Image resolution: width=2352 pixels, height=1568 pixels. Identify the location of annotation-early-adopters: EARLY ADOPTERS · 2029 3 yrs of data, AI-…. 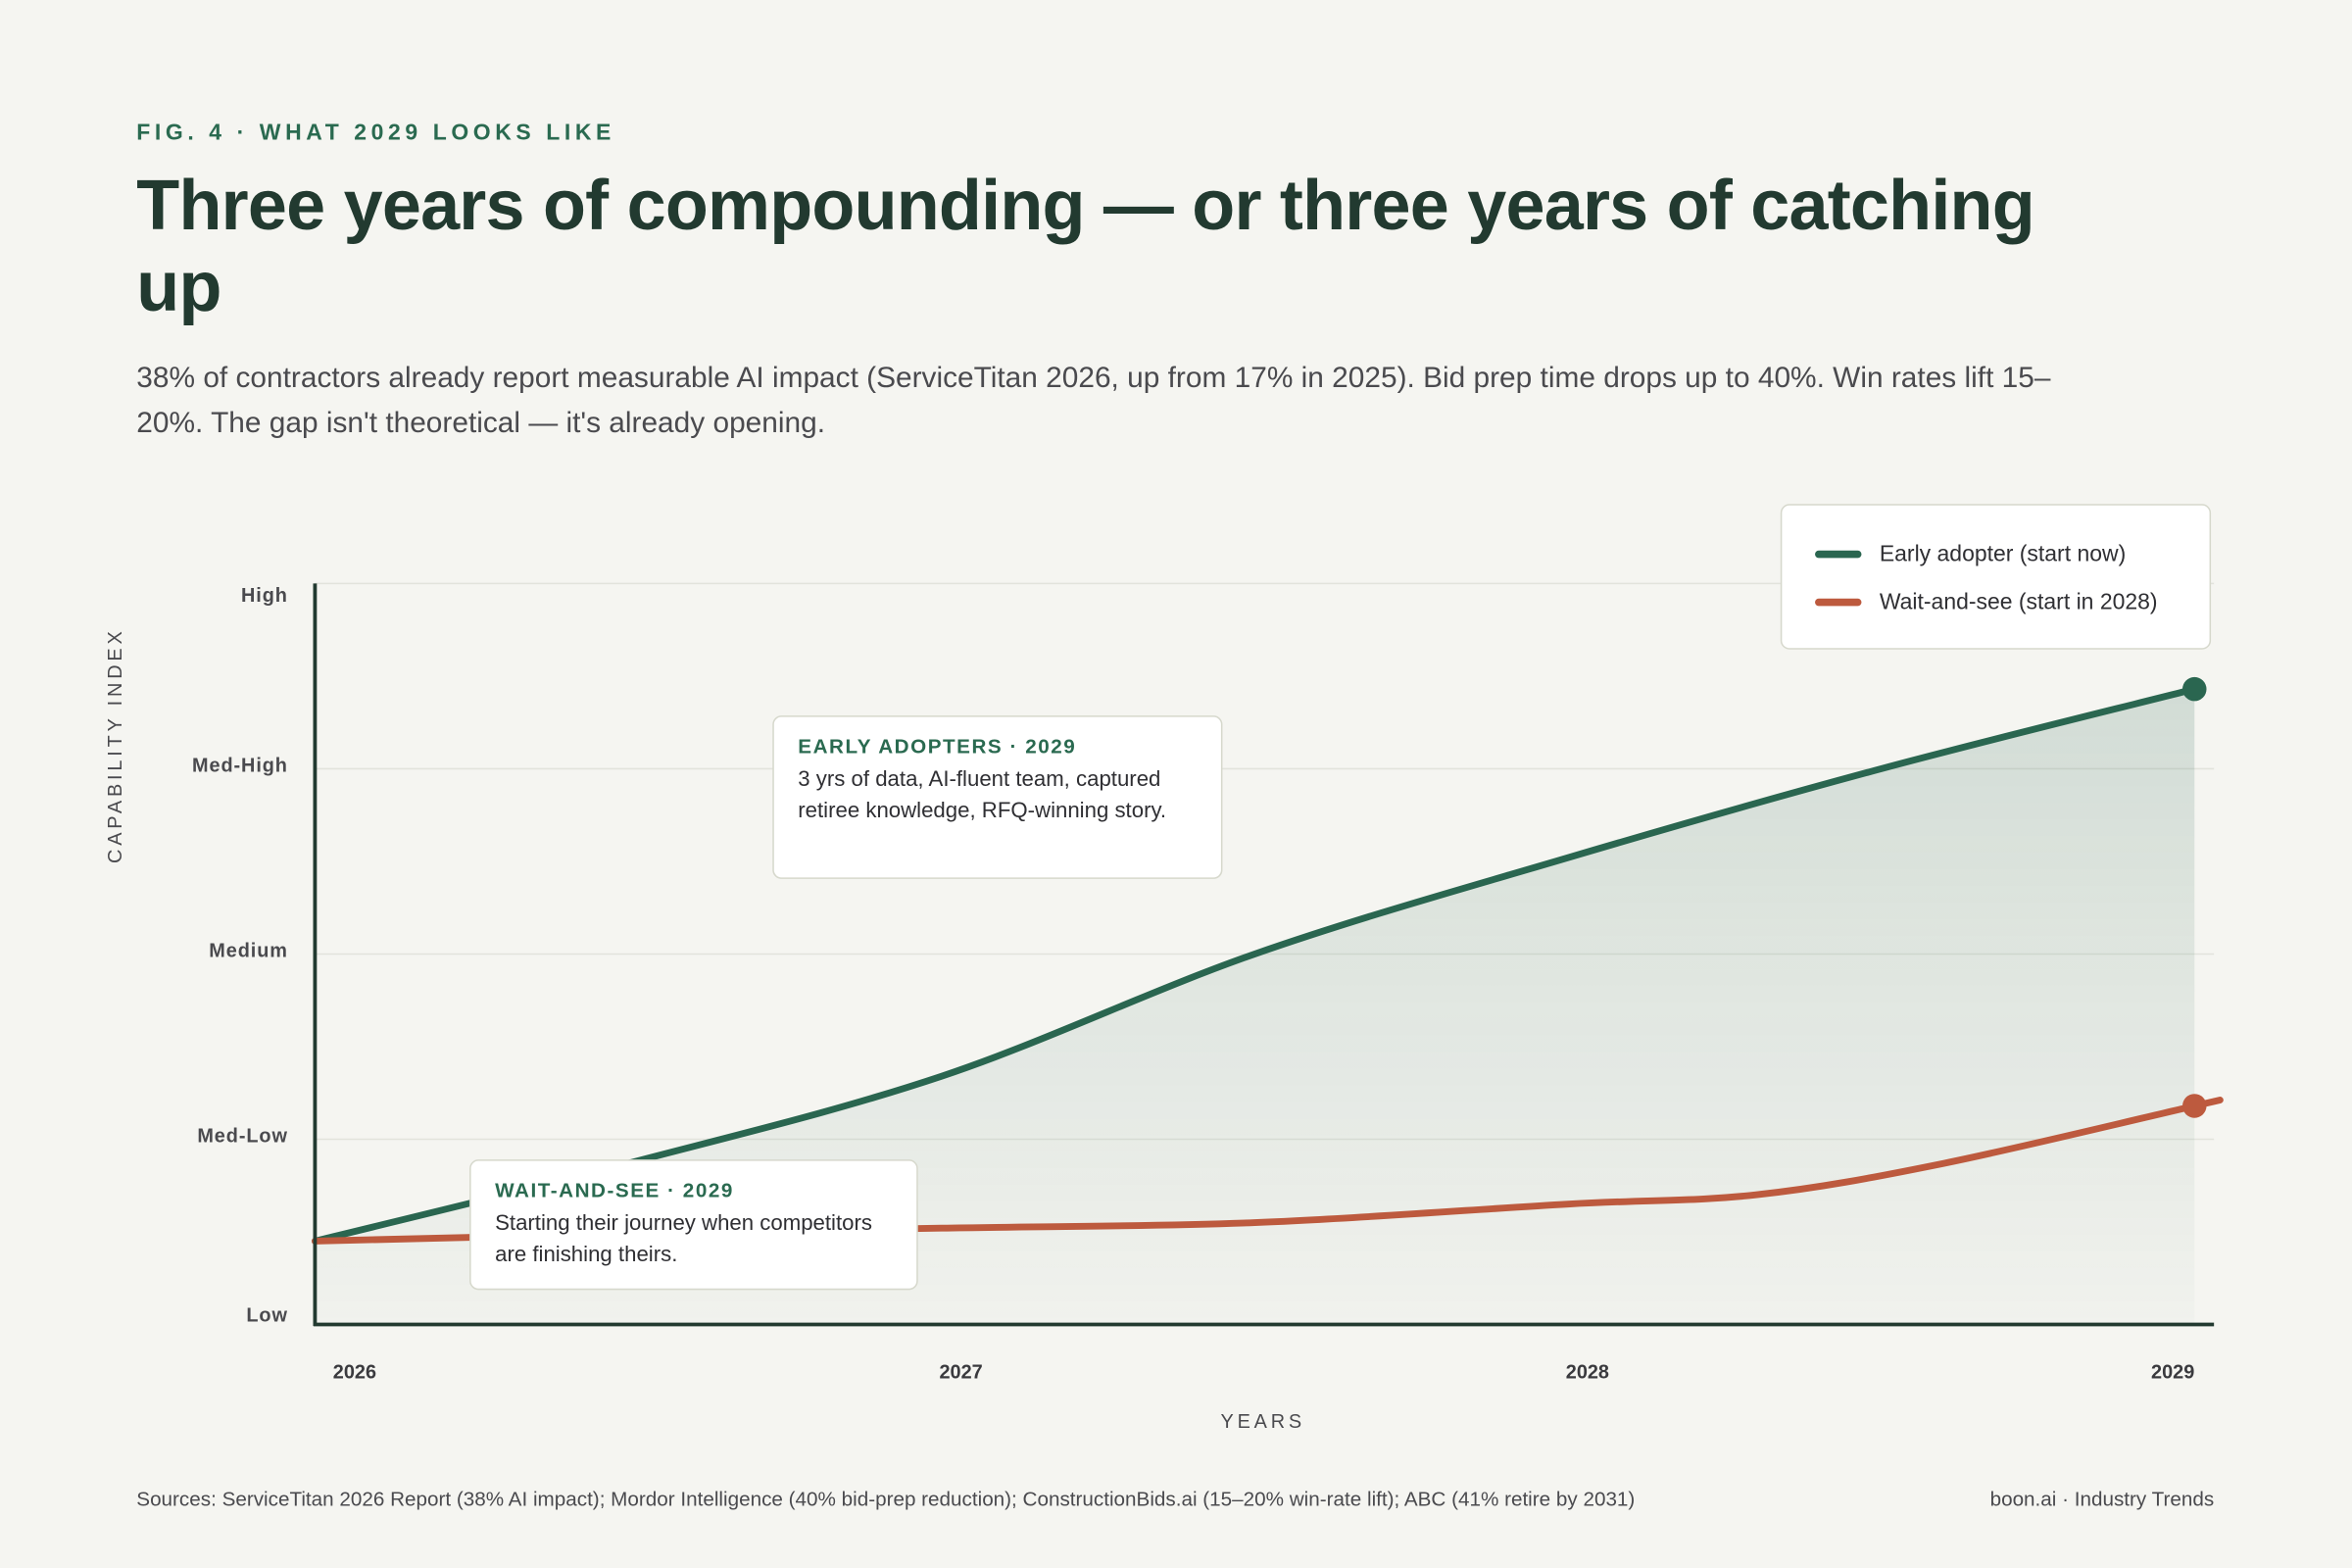
(997, 797).